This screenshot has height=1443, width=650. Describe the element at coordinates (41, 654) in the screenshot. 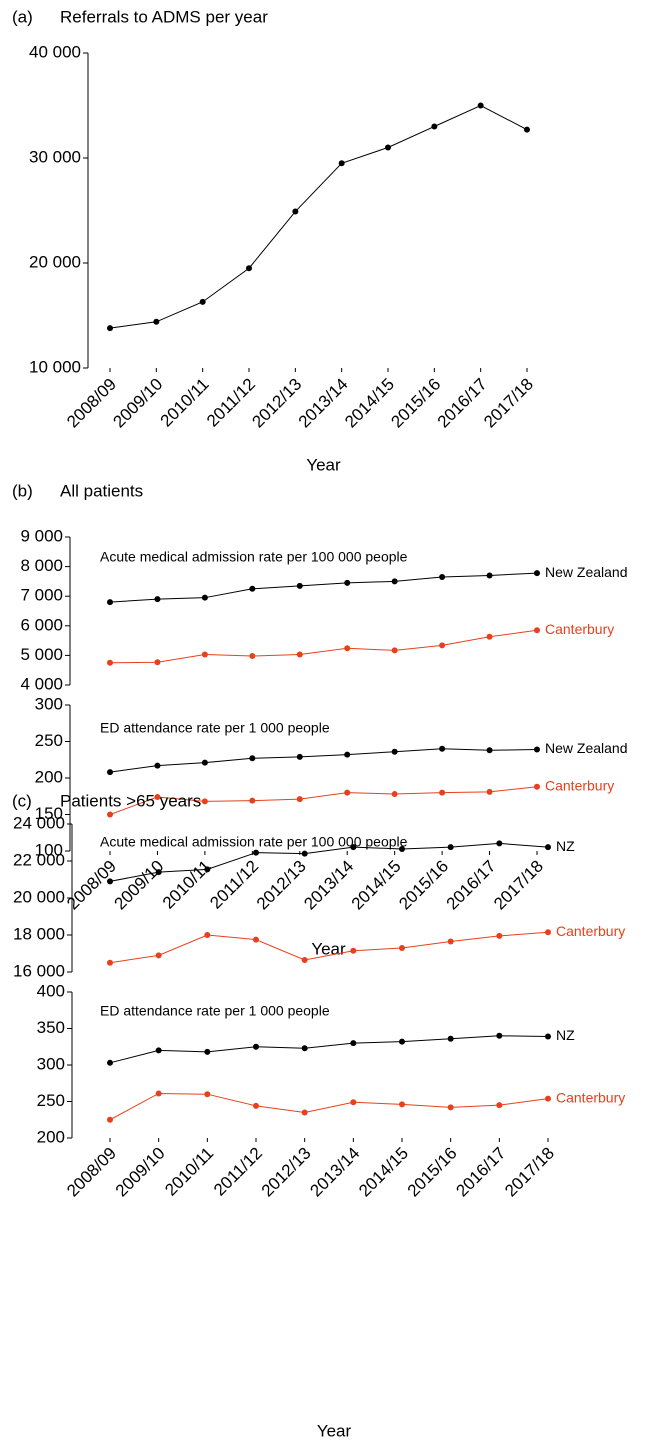

I see `y-tick-label: 5 000` at that location.